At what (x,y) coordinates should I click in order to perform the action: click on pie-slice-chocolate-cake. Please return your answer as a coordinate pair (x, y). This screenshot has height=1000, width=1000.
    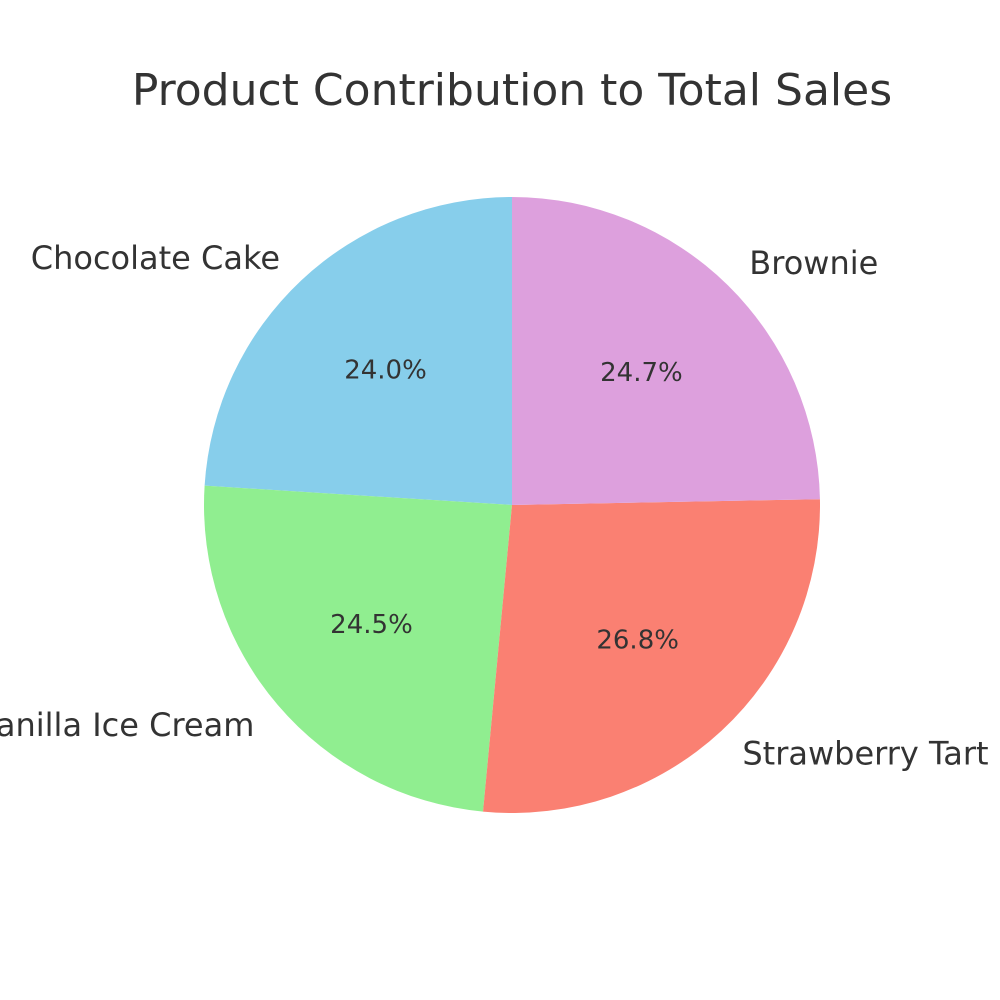
    Looking at the image, I should click on (358, 351).